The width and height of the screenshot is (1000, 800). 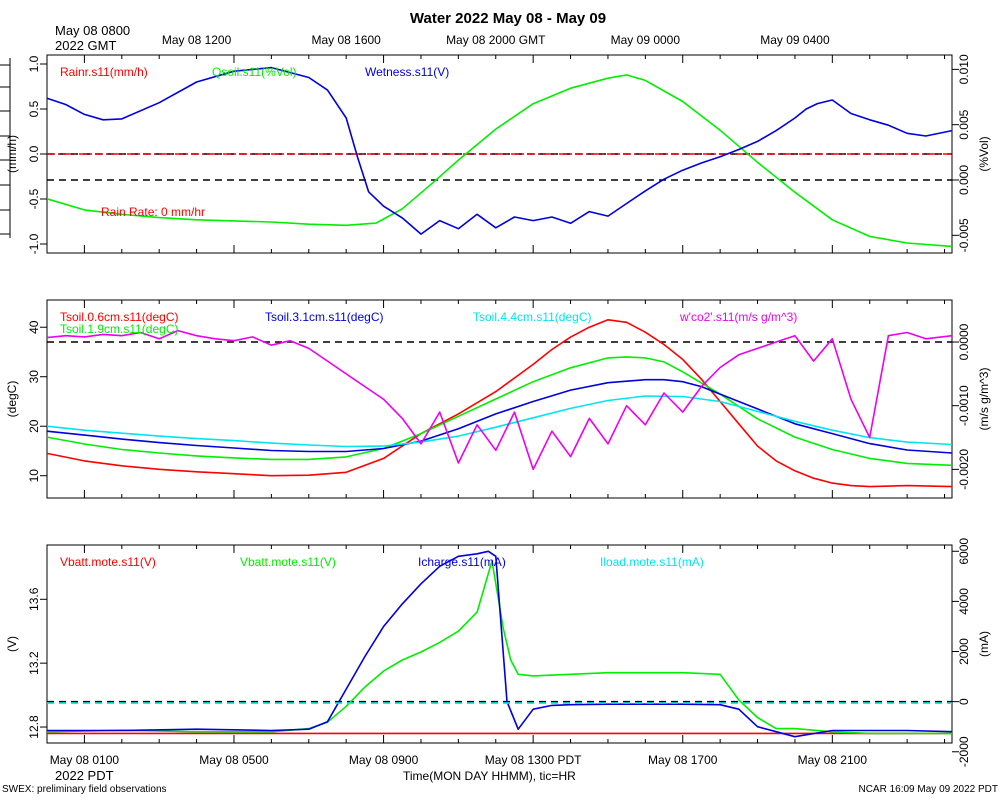 I want to click on top-axis-tick-label: May 09 0000, so click(x=646, y=40).